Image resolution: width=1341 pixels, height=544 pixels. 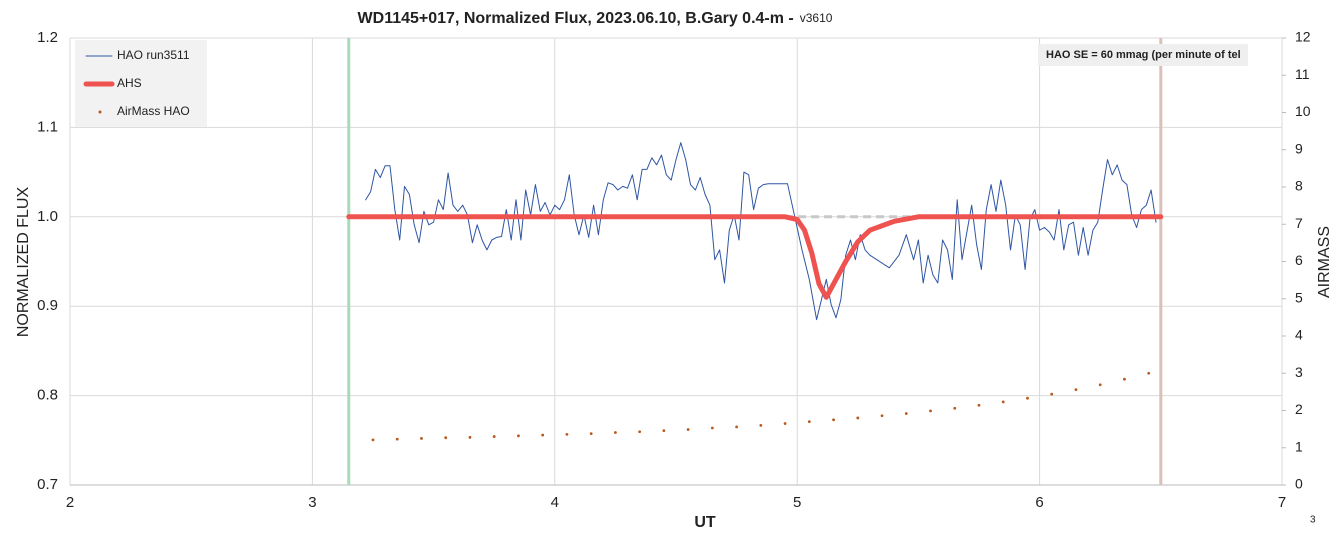 What do you see at coordinates (70, 502) in the screenshot?
I see `x-tick-label: 2` at bounding box center [70, 502].